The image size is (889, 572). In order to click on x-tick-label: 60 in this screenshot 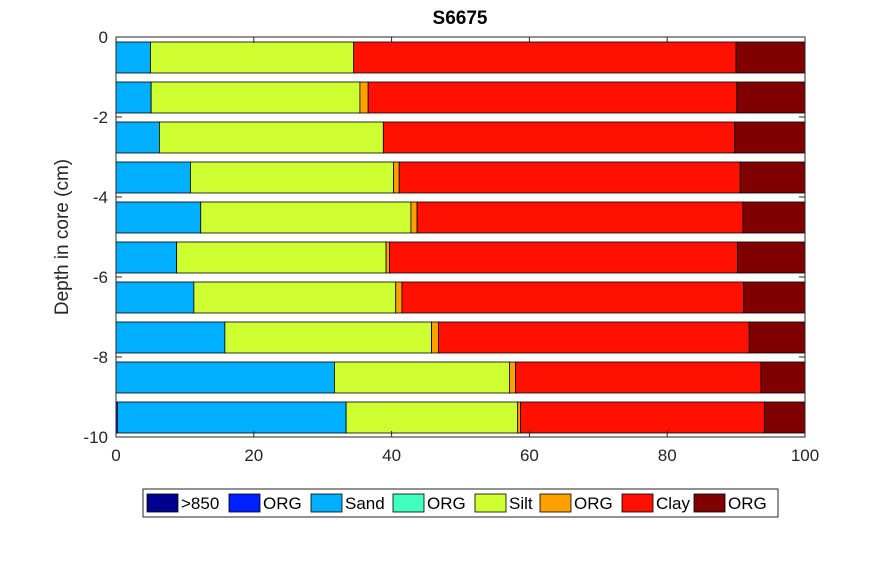, I will do `click(529, 455)`.